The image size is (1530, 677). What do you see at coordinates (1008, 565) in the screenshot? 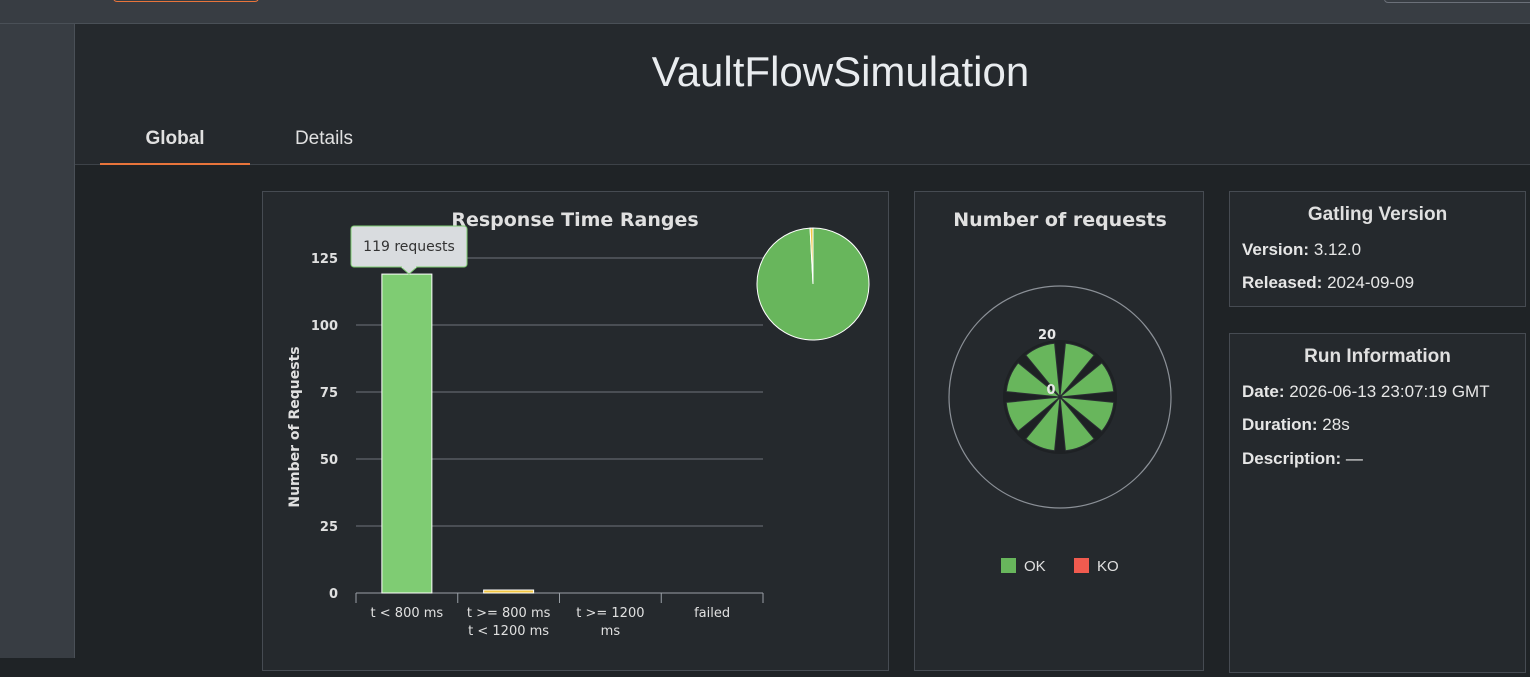
I see `legend-ok-swatch` at bounding box center [1008, 565].